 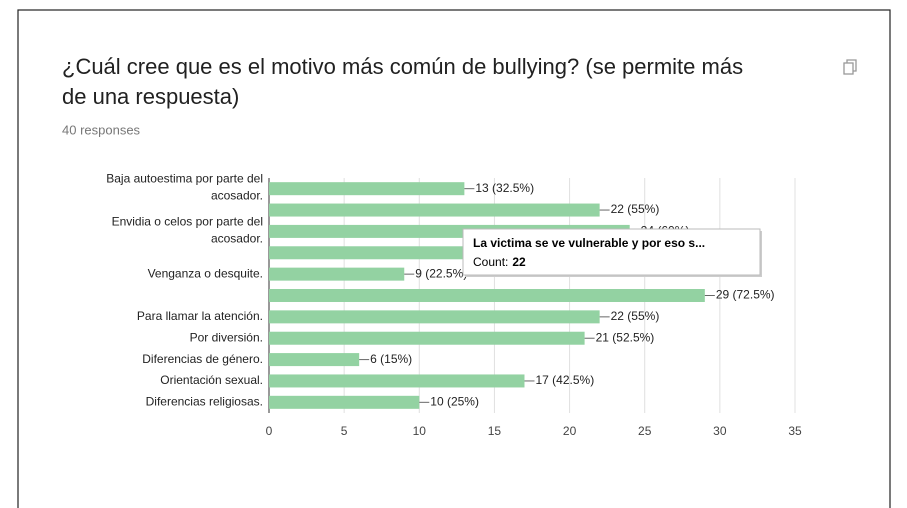 I want to click on value-label: 9 (22.5%), so click(x=441, y=273).